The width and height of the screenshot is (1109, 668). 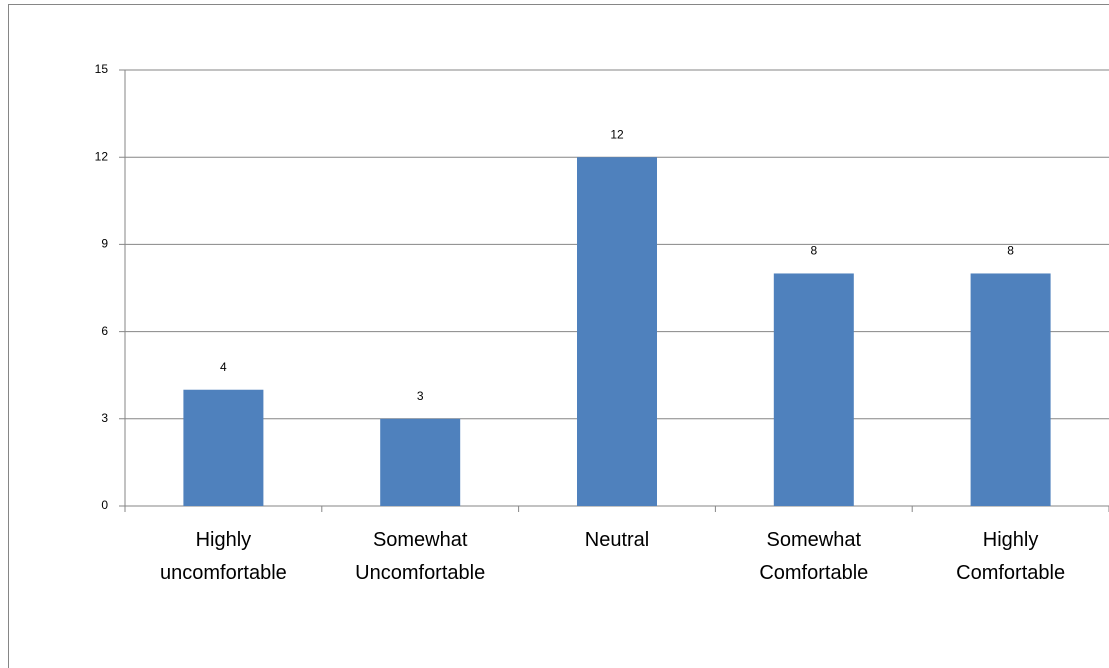 I want to click on y-tick-label: 3, so click(x=104, y=418).